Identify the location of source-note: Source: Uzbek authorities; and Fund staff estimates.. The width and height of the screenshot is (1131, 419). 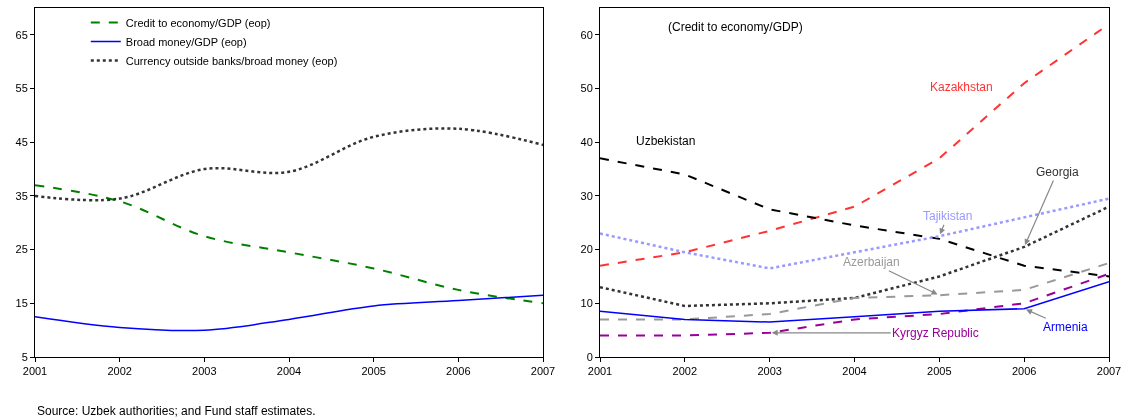
(176, 411).